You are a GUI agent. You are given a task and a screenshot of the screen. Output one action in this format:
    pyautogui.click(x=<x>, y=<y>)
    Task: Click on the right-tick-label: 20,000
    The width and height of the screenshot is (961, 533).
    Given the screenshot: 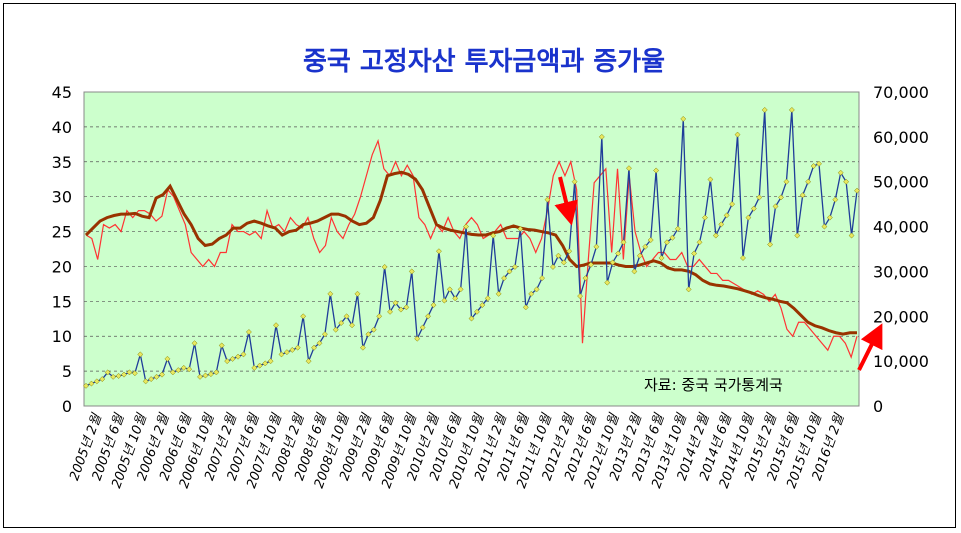 What is the action you would take?
    pyautogui.click(x=901, y=316)
    